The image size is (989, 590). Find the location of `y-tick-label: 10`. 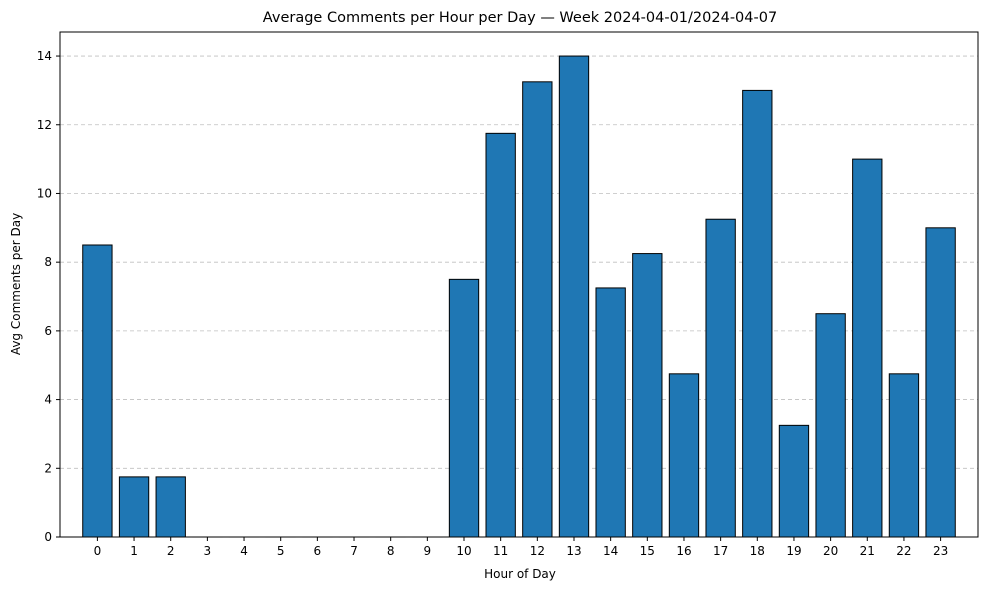

y-tick-label: 10 is located at coordinates (44, 193).